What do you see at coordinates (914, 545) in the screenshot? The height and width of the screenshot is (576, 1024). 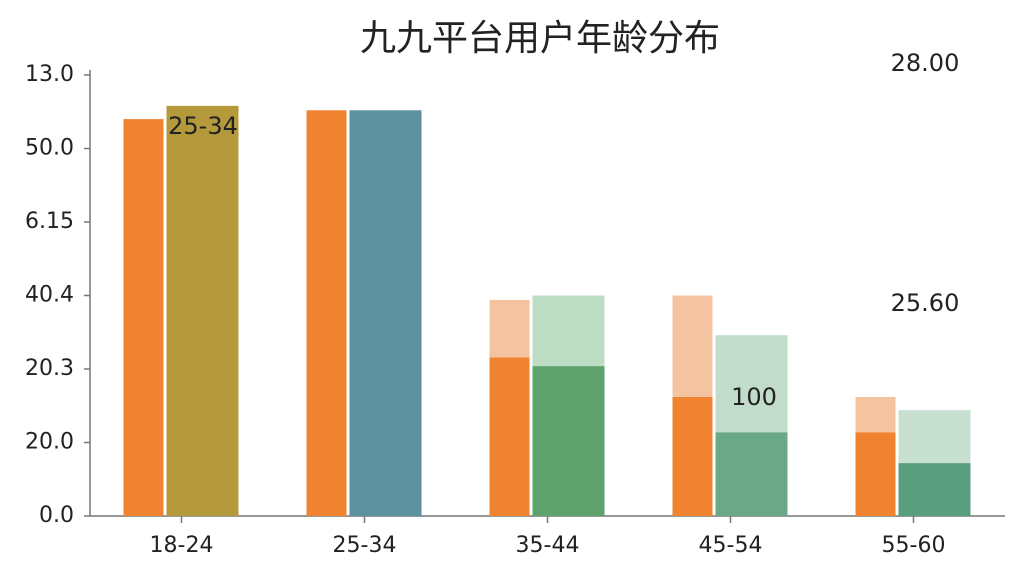 I see `x-tick-label: 55-60` at bounding box center [914, 545].